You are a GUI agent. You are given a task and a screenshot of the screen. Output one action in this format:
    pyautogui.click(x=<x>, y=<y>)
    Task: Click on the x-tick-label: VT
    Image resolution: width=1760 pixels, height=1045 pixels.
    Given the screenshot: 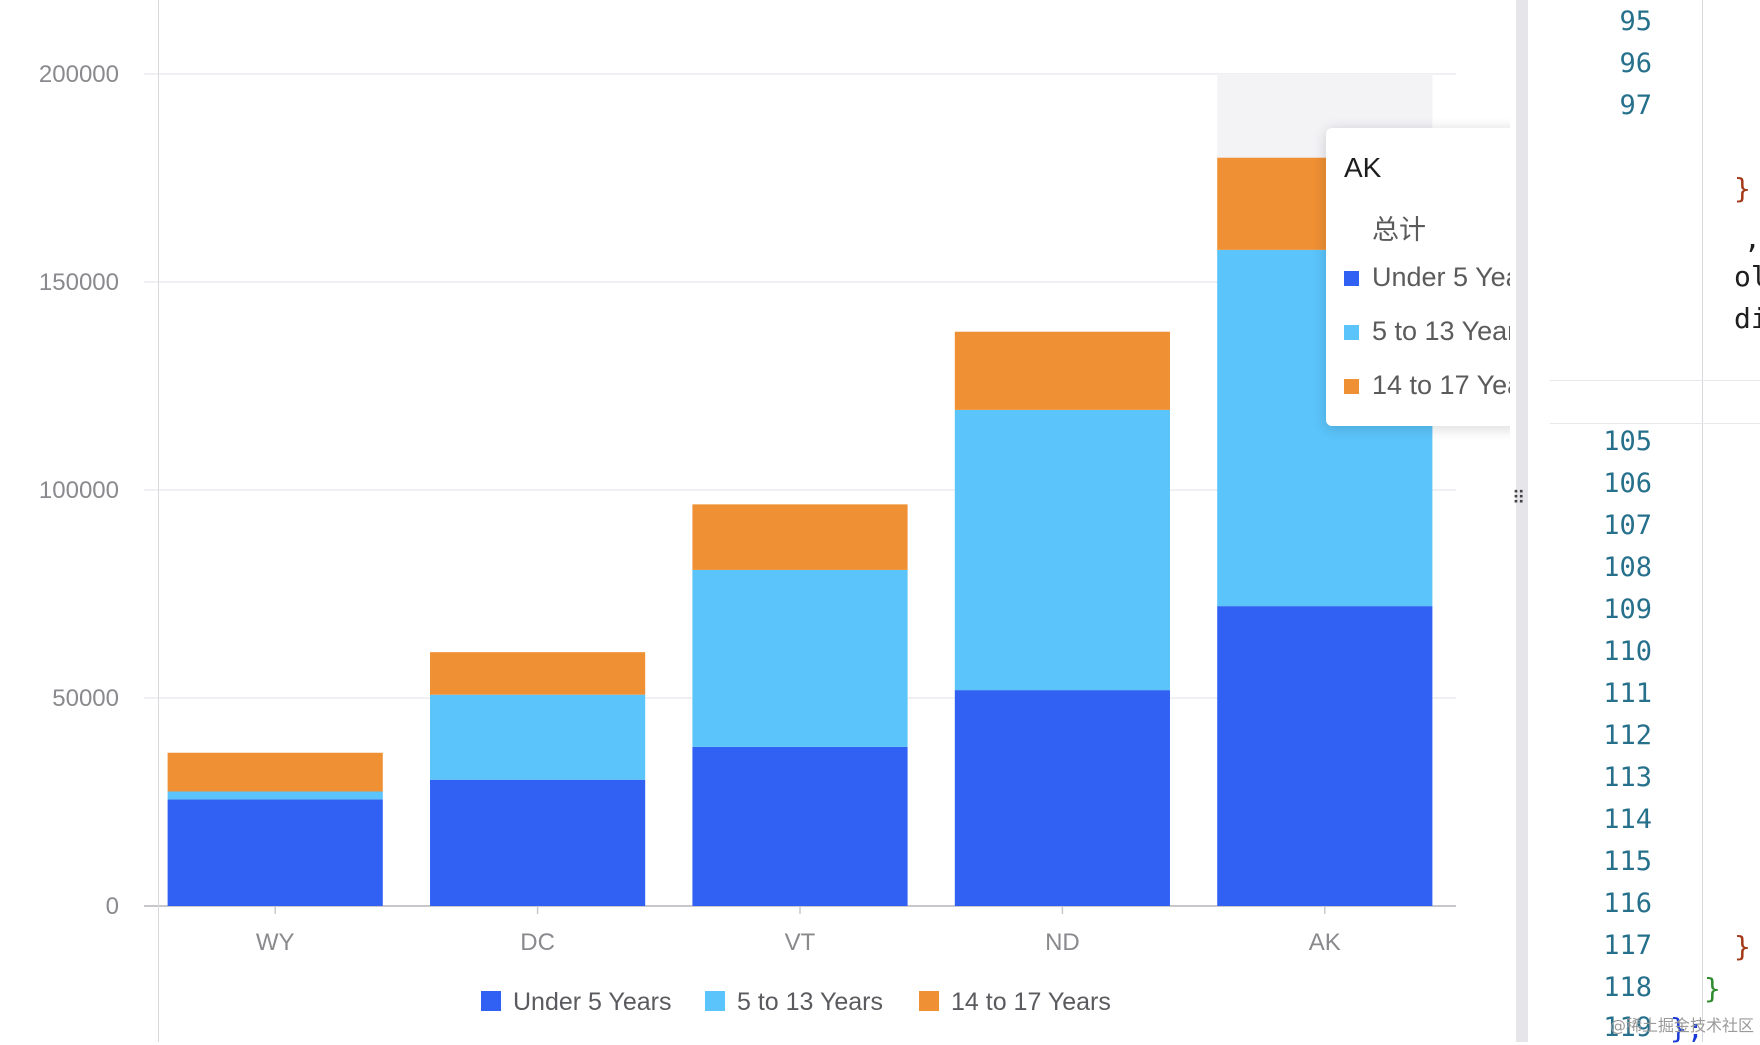 What is the action you would take?
    pyautogui.click(x=800, y=942)
    